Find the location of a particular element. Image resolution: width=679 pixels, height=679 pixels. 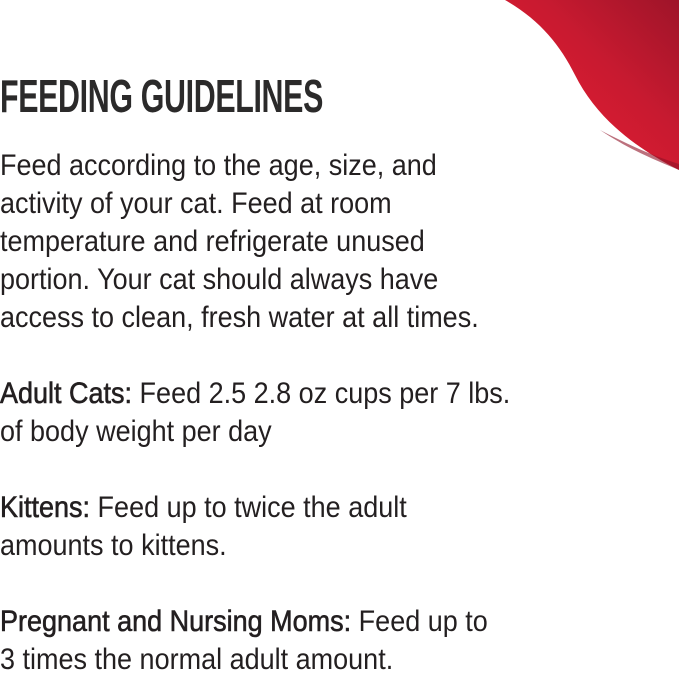

kittens-text-2: amounts to kittens. is located at coordinates (113, 545).